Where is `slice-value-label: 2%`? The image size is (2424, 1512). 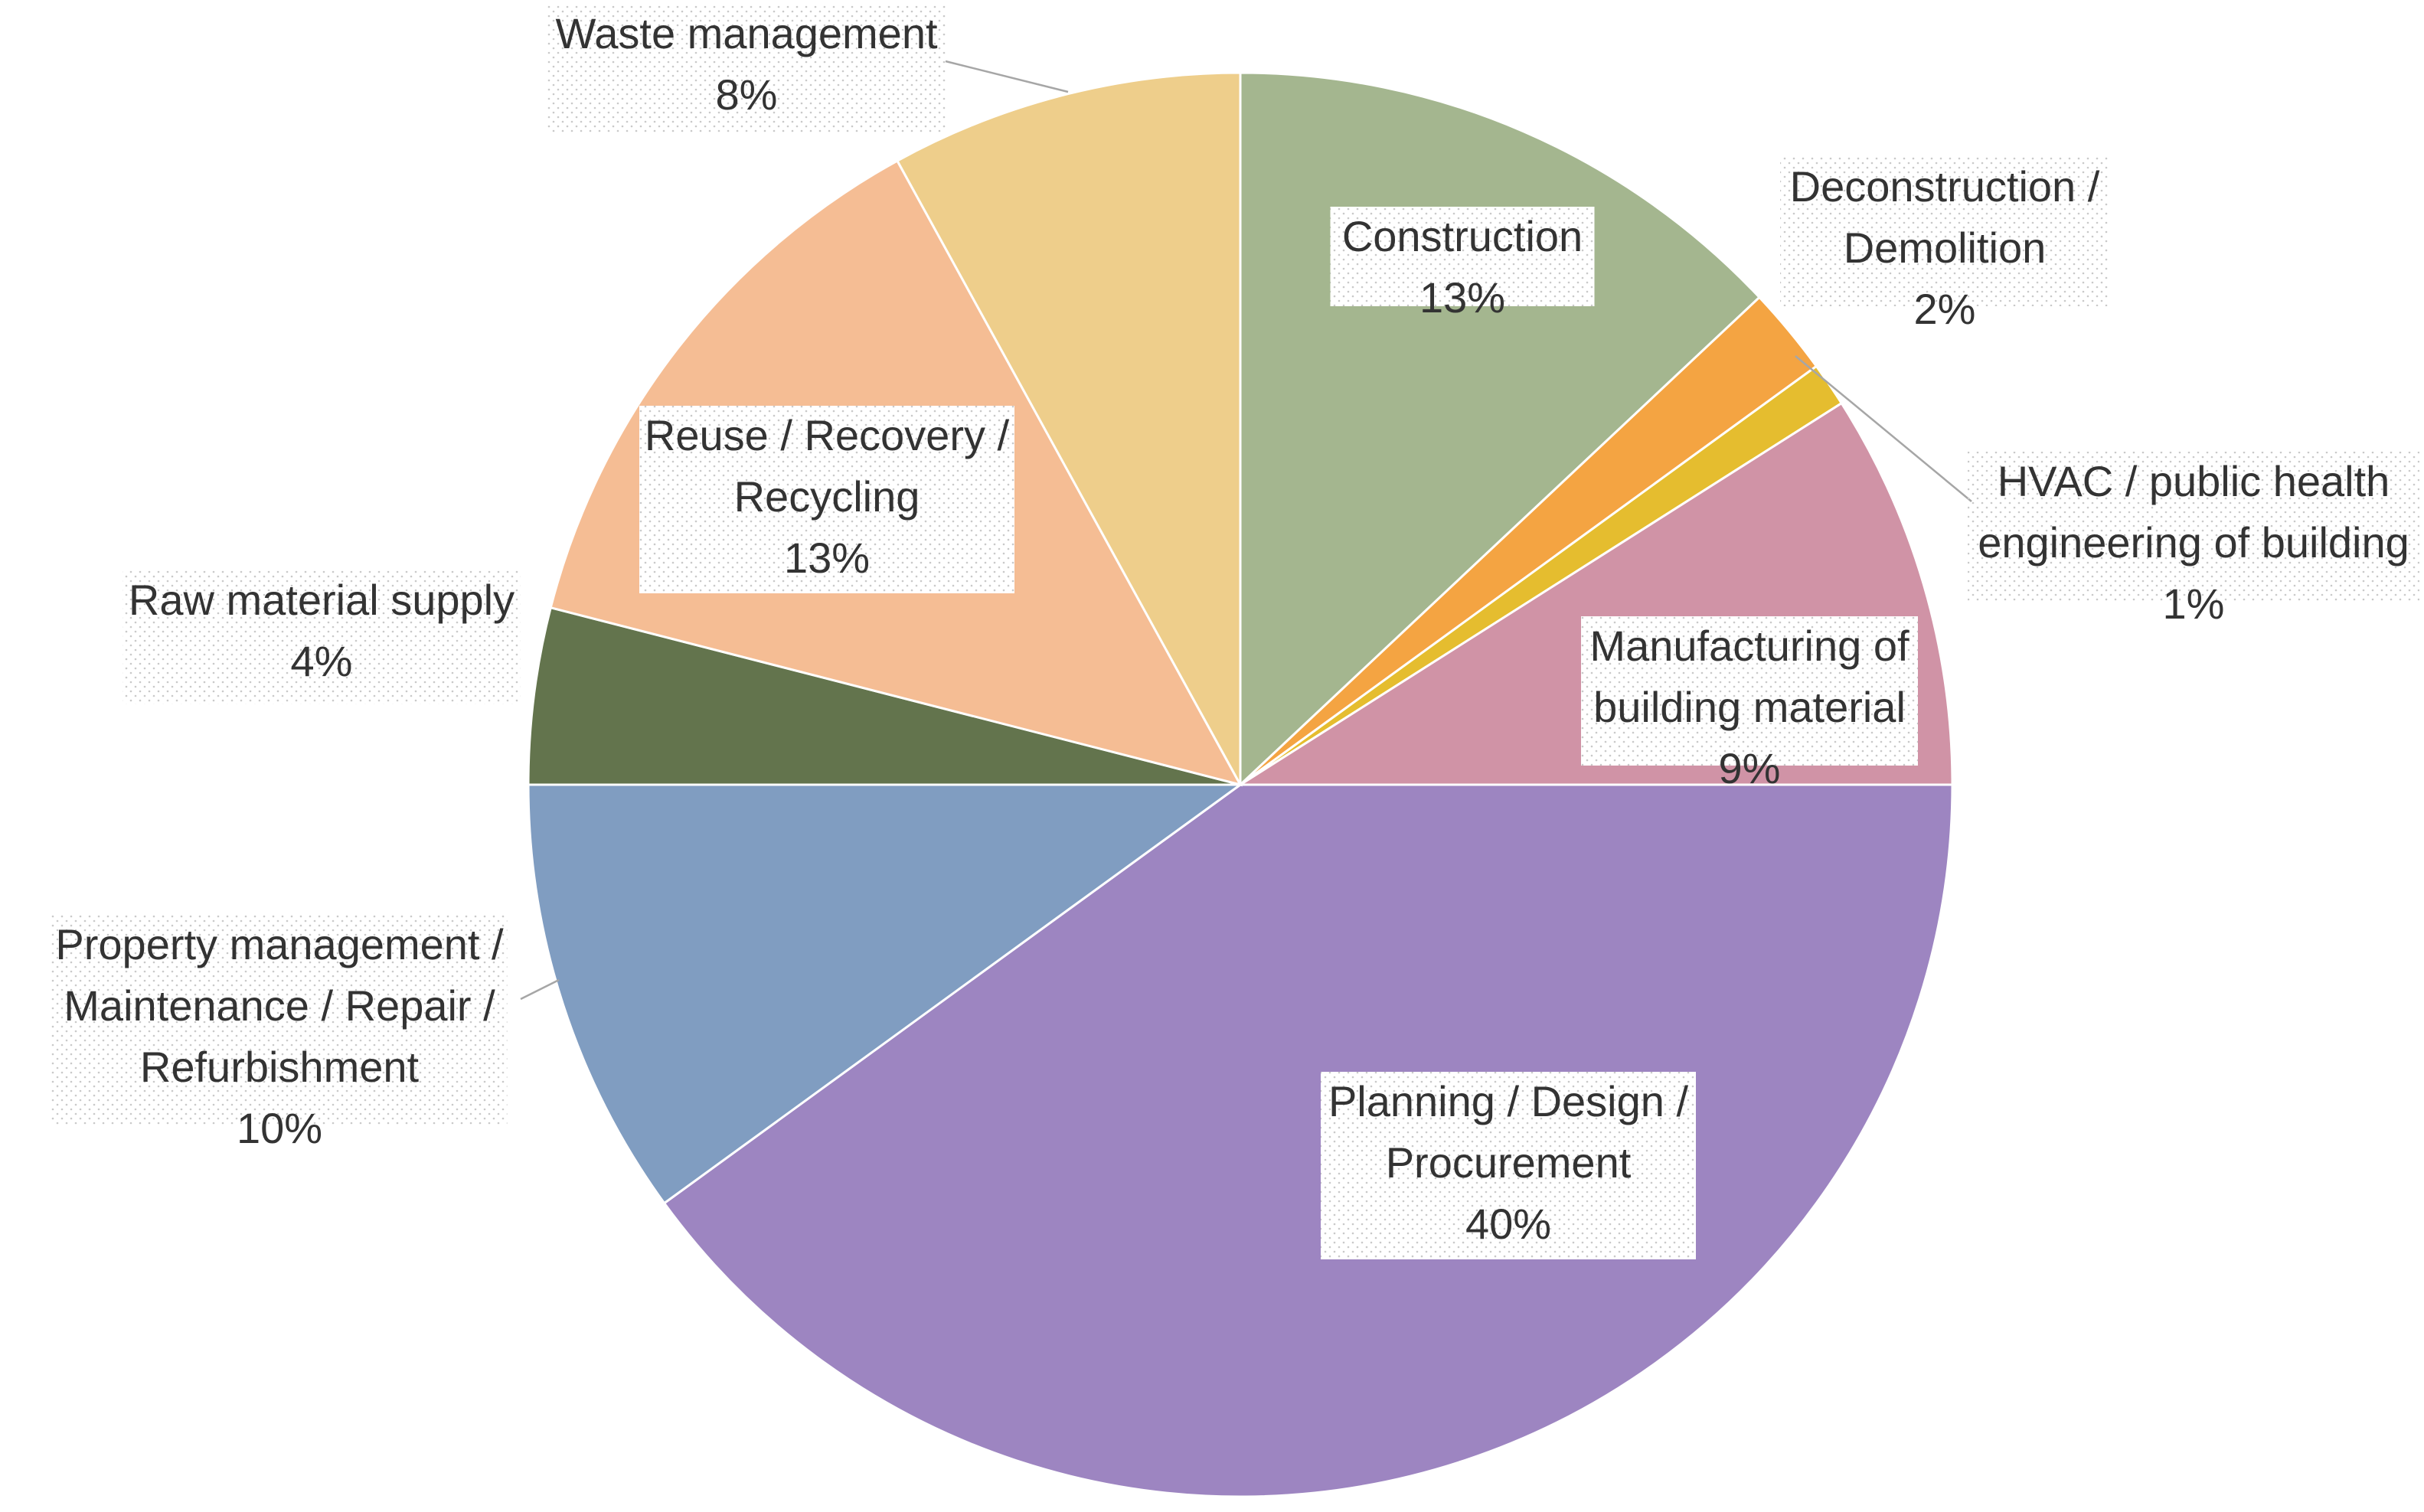
slice-value-label: 2% is located at coordinates (1945, 309).